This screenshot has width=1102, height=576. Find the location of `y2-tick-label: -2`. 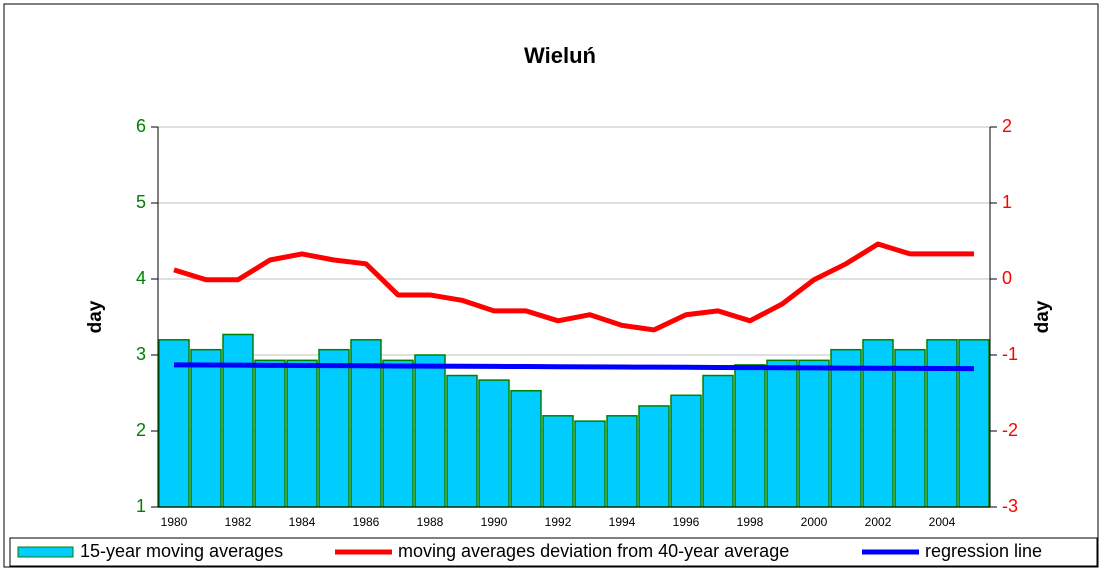

y2-tick-label: -2 is located at coordinates (1010, 430).